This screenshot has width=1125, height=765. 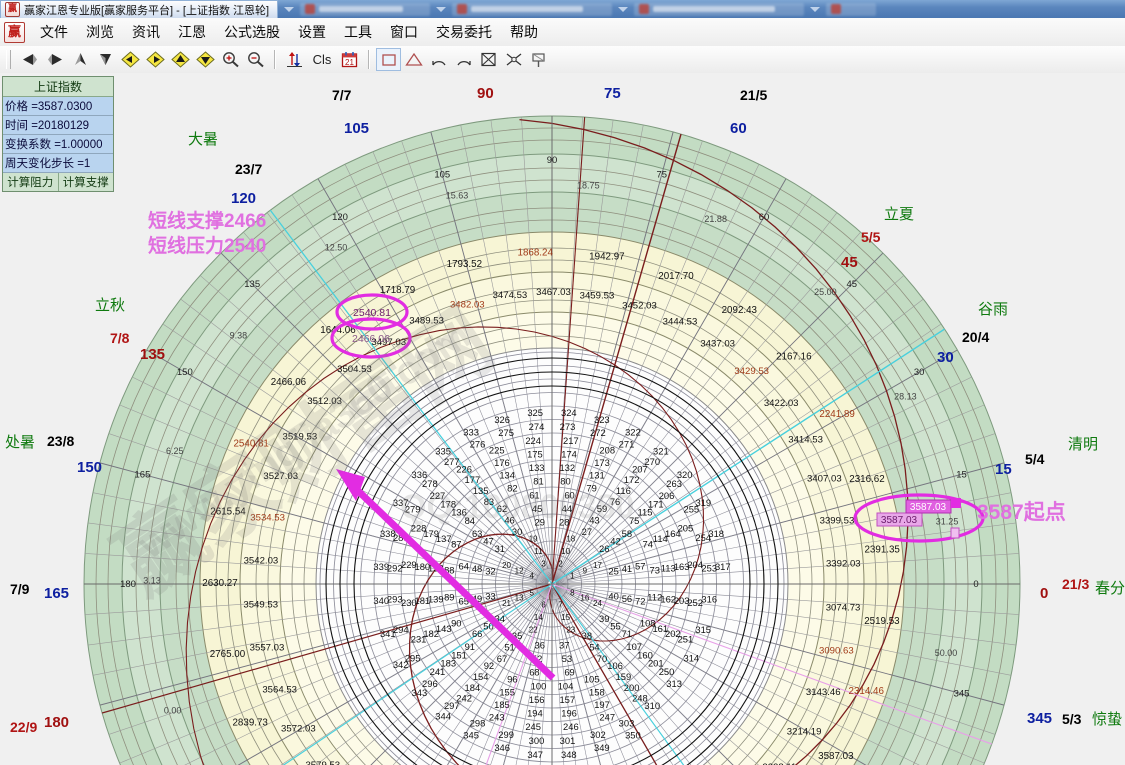 What do you see at coordinates (146, 32) in the screenshot?
I see `menu-item-news: 资讯` at bounding box center [146, 32].